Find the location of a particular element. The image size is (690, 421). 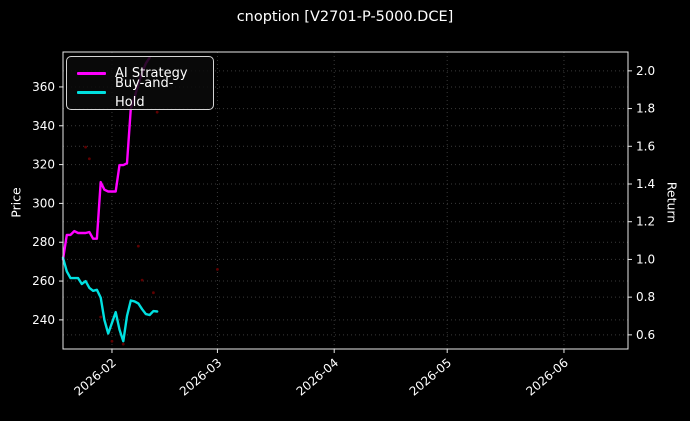

left-axis-label: Price is located at coordinates (16, 202).